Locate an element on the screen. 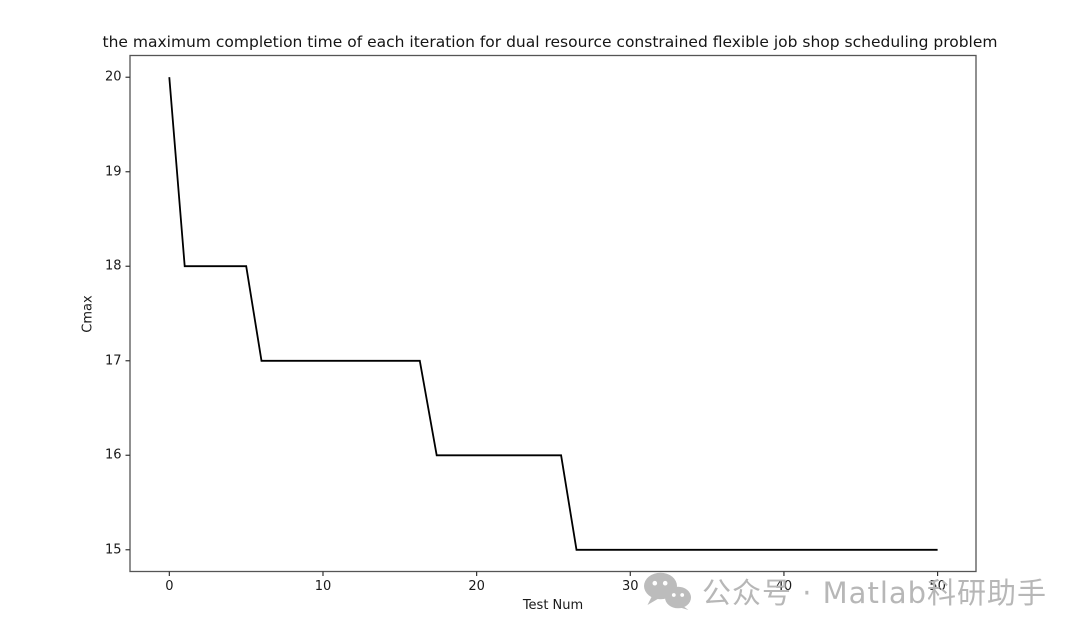 Image resolution: width=1080 pixels, height=635 pixels. x-tick-label: 40 is located at coordinates (784, 586).